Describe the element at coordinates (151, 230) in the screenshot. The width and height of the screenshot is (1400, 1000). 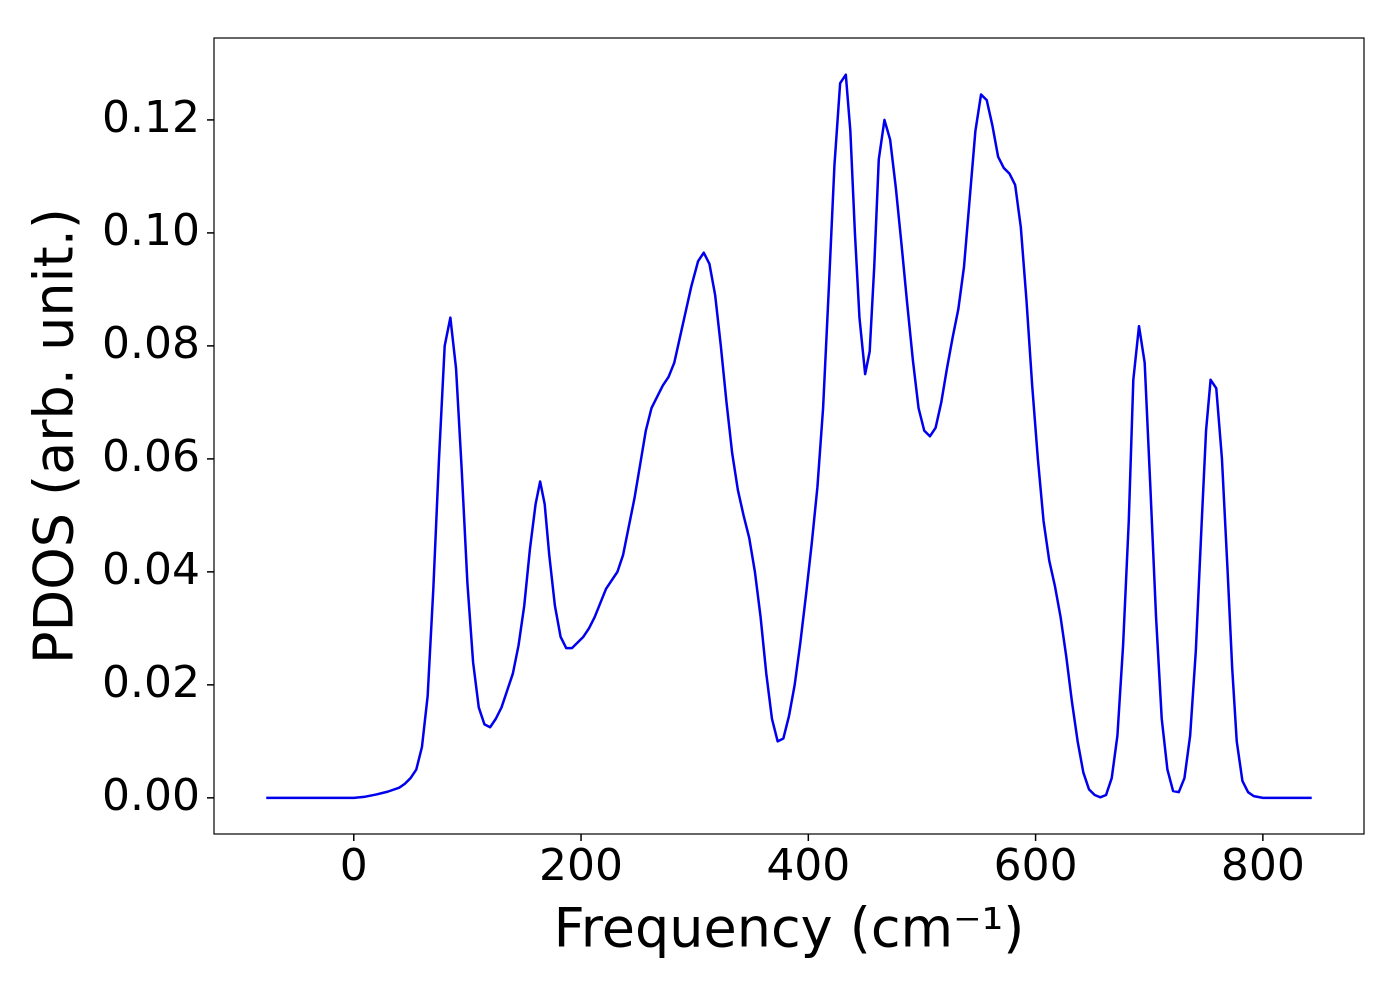
I see `y-tick-label: 0.10` at that location.